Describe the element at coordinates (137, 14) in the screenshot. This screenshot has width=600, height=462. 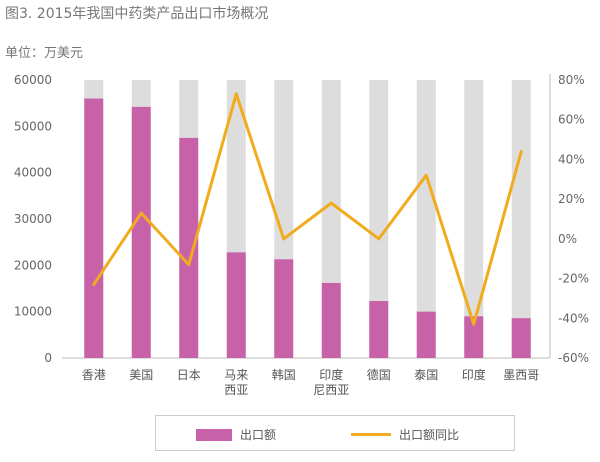
I see `chart-title: 图3. 2015年我国中药类产品出口市场概况` at that location.